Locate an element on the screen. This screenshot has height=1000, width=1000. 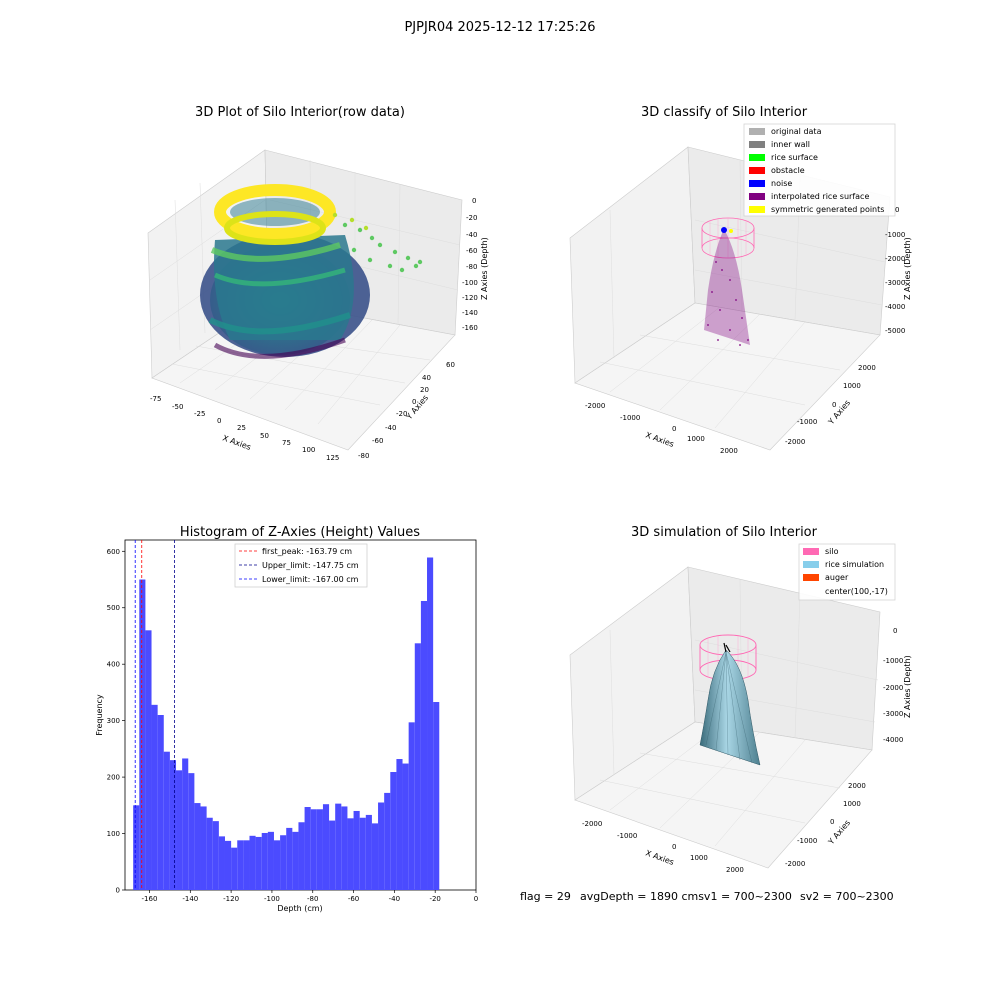
classify-x-label: X Axies is located at coordinates (659, 439).